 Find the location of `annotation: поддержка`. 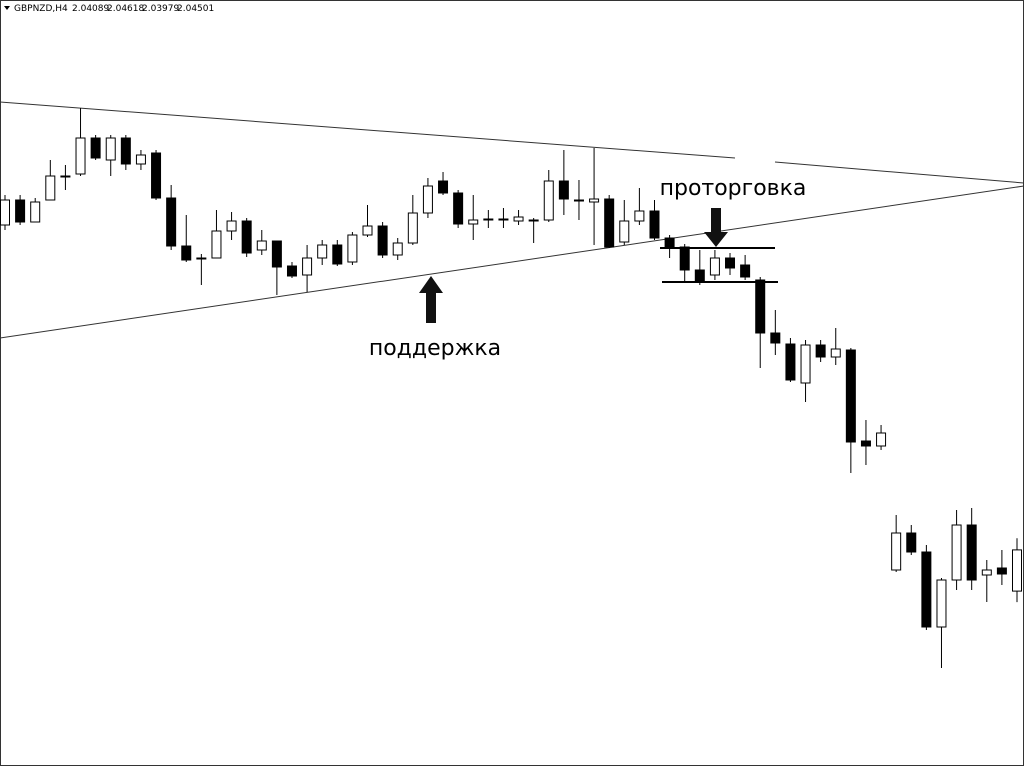

annotation: поддержка is located at coordinates (435, 348).